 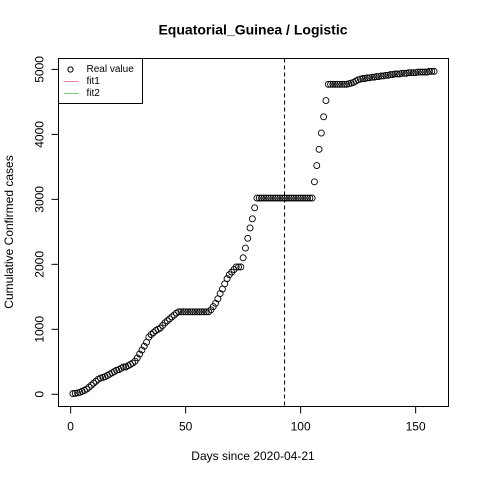 I want to click on x-tick-label: 150, so click(x=416, y=427).